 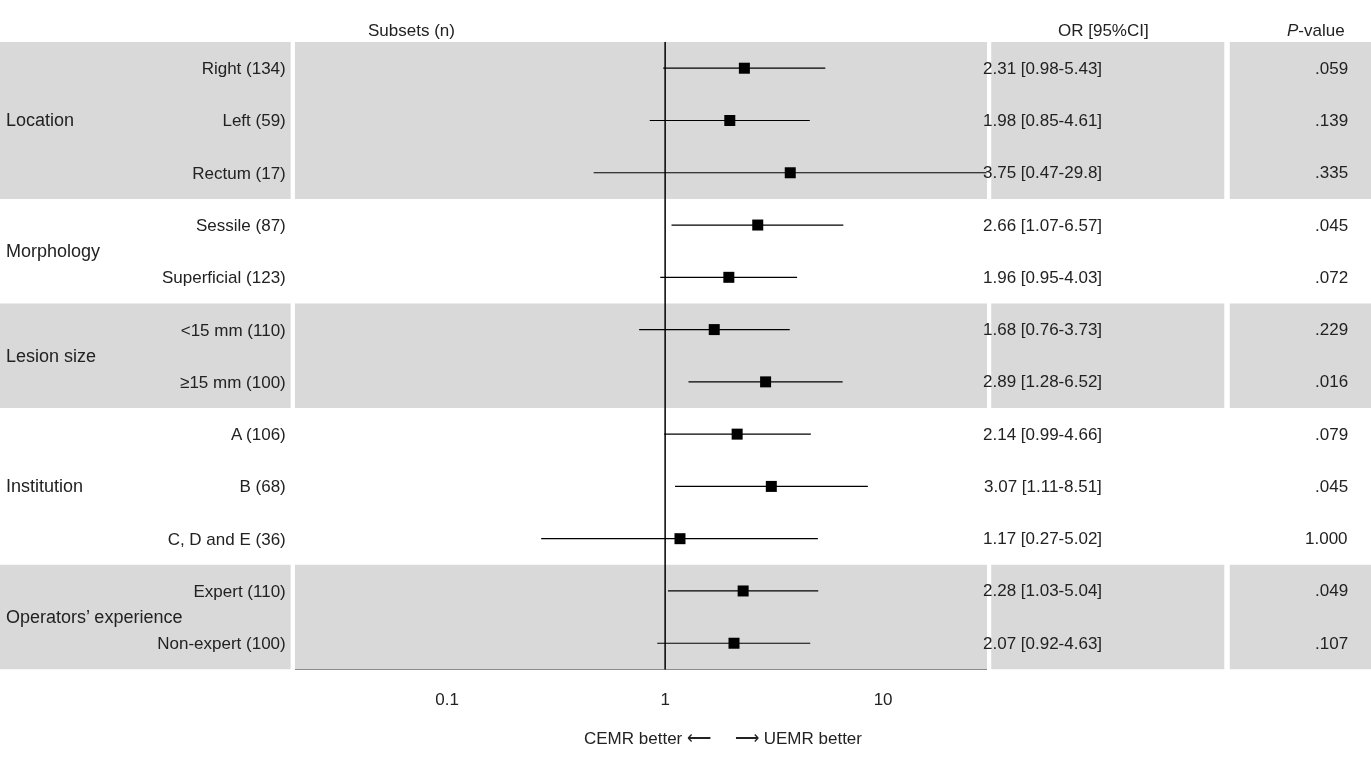 What do you see at coordinates (1043, 172) in the screenshot?
I see `data-label: 3.75 [0.47-29.8]` at bounding box center [1043, 172].